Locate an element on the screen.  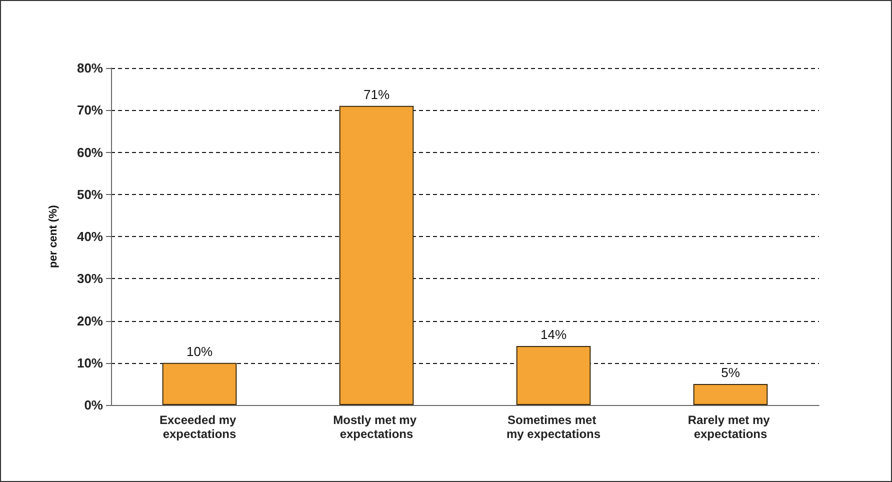
x-tick-label: Rarely met my expectations is located at coordinates (731, 427).